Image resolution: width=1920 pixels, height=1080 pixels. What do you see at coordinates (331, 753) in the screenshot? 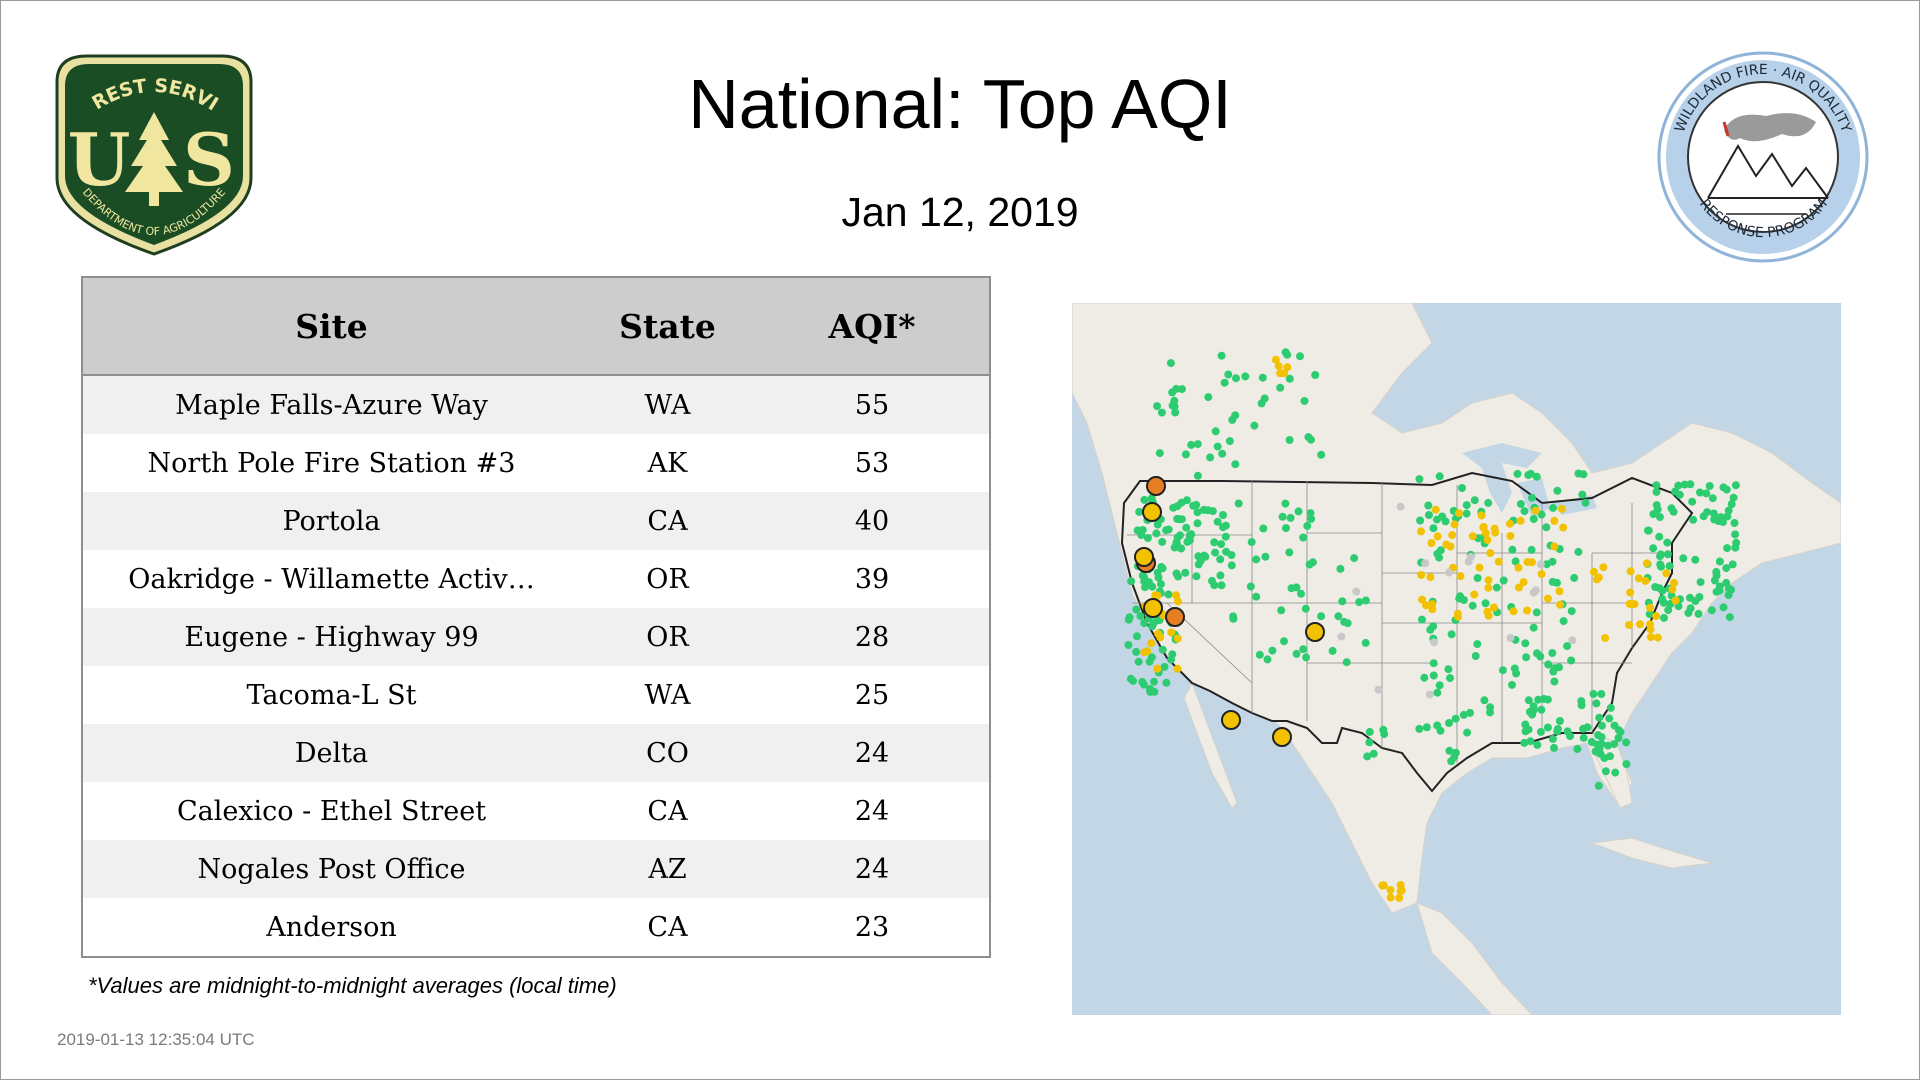
I see `cell-site: Delta` at bounding box center [331, 753].